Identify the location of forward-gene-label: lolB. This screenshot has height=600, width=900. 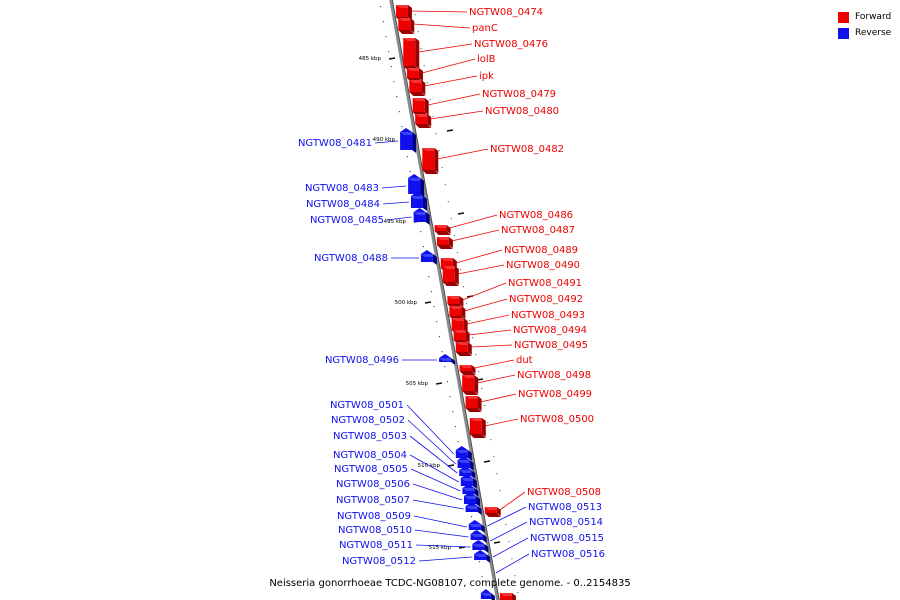
(486, 59).